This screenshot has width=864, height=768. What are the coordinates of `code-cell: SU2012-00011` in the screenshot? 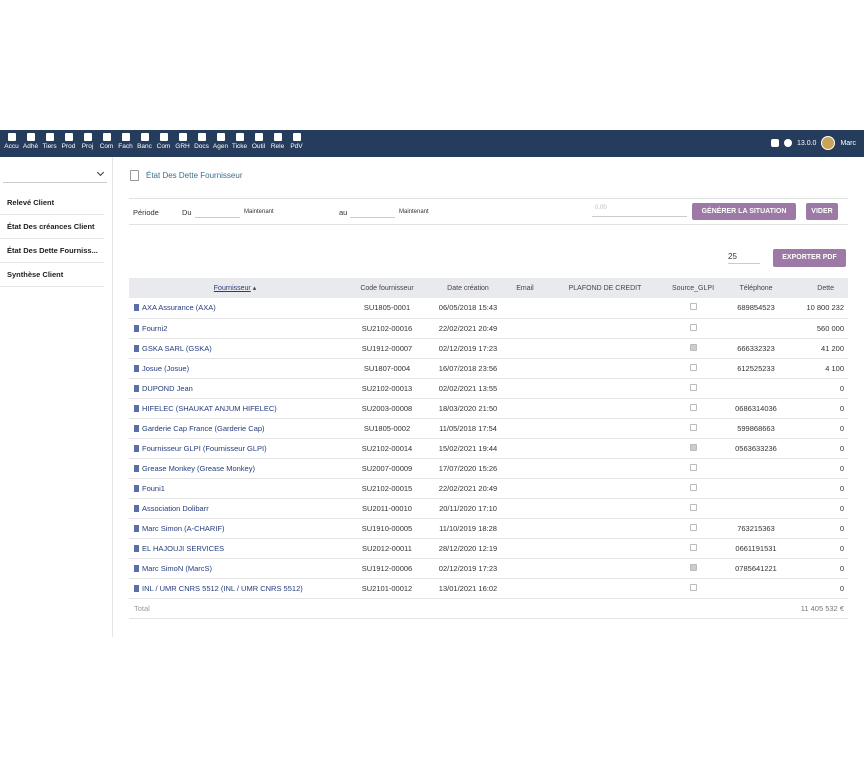 It's located at (387, 548).